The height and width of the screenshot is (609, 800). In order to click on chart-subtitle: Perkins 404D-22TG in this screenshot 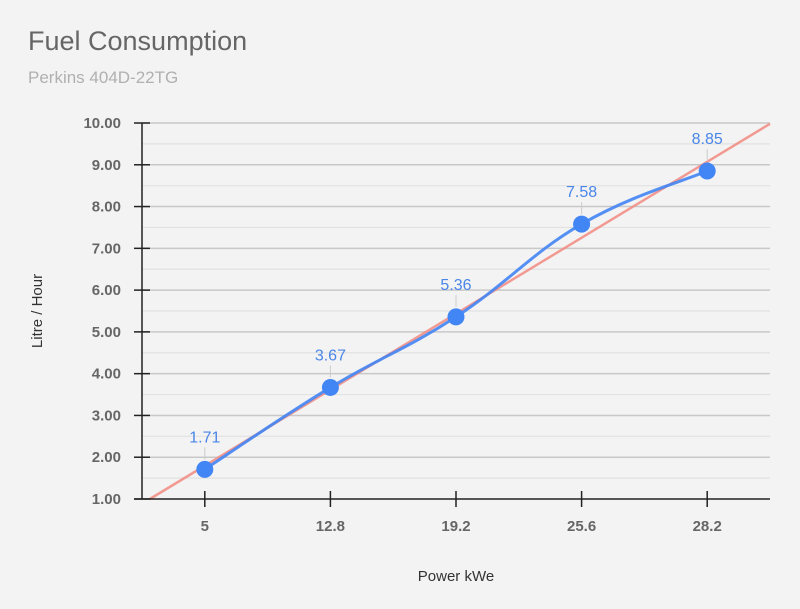, I will do `click(103, 77)`.